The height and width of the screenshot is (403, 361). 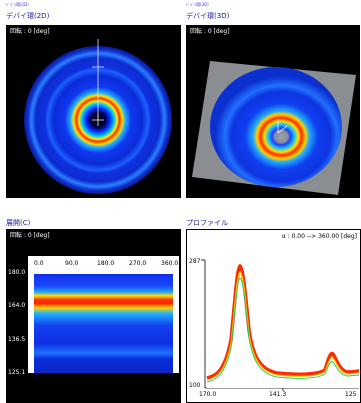 What do you see at coordinates (72, 263) in the screenshot?
I see `x-tick: 90.0` at bounding box center [72, 263].